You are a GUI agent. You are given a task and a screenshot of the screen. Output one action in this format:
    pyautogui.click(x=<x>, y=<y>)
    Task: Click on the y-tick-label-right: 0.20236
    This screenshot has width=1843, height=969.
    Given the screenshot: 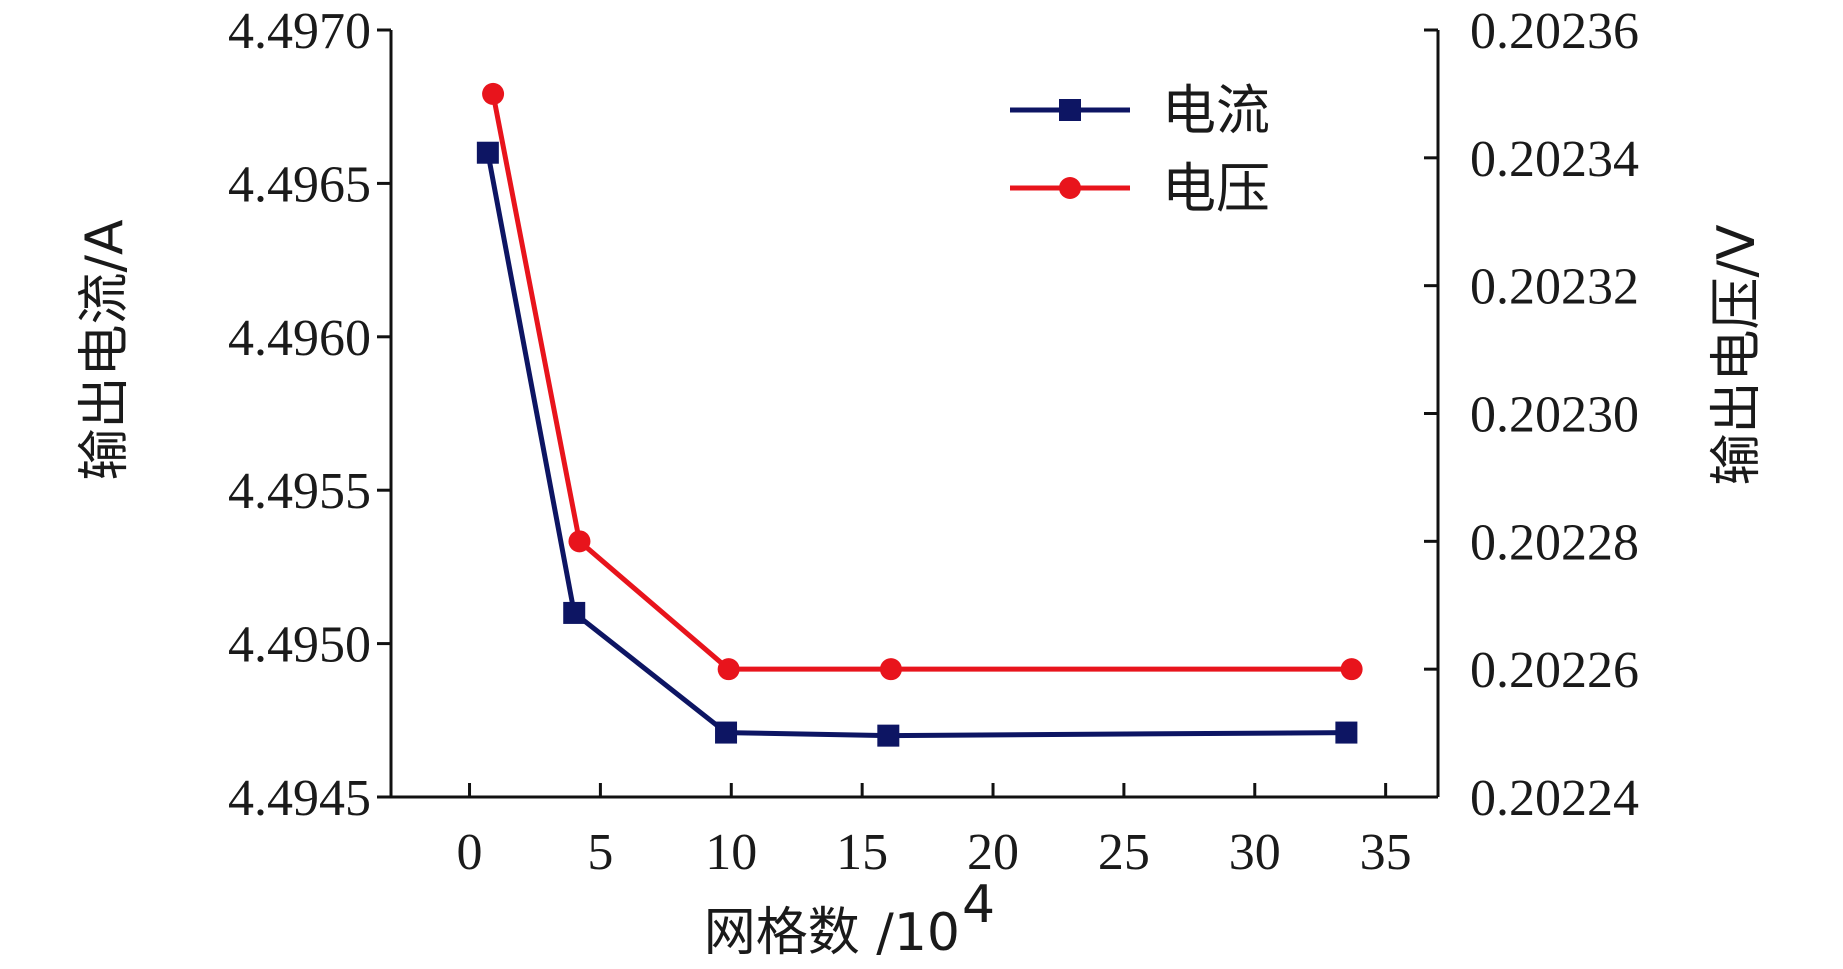 What is the action you would take?
    pyautogui.click(x=1554, y=31)
    